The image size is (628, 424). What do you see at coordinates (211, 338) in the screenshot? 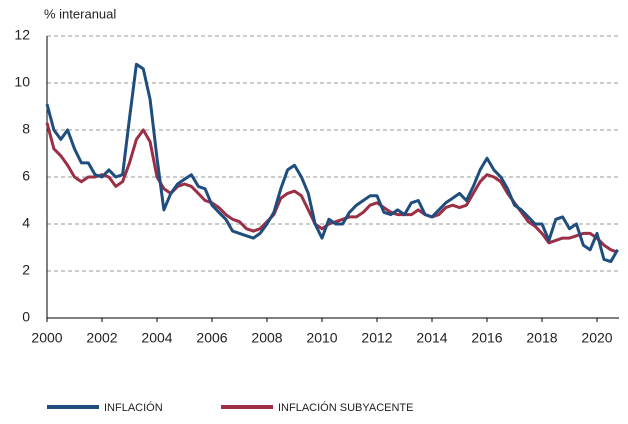
I see `x-tick-label: 2006` at bounding box center [211, 338].